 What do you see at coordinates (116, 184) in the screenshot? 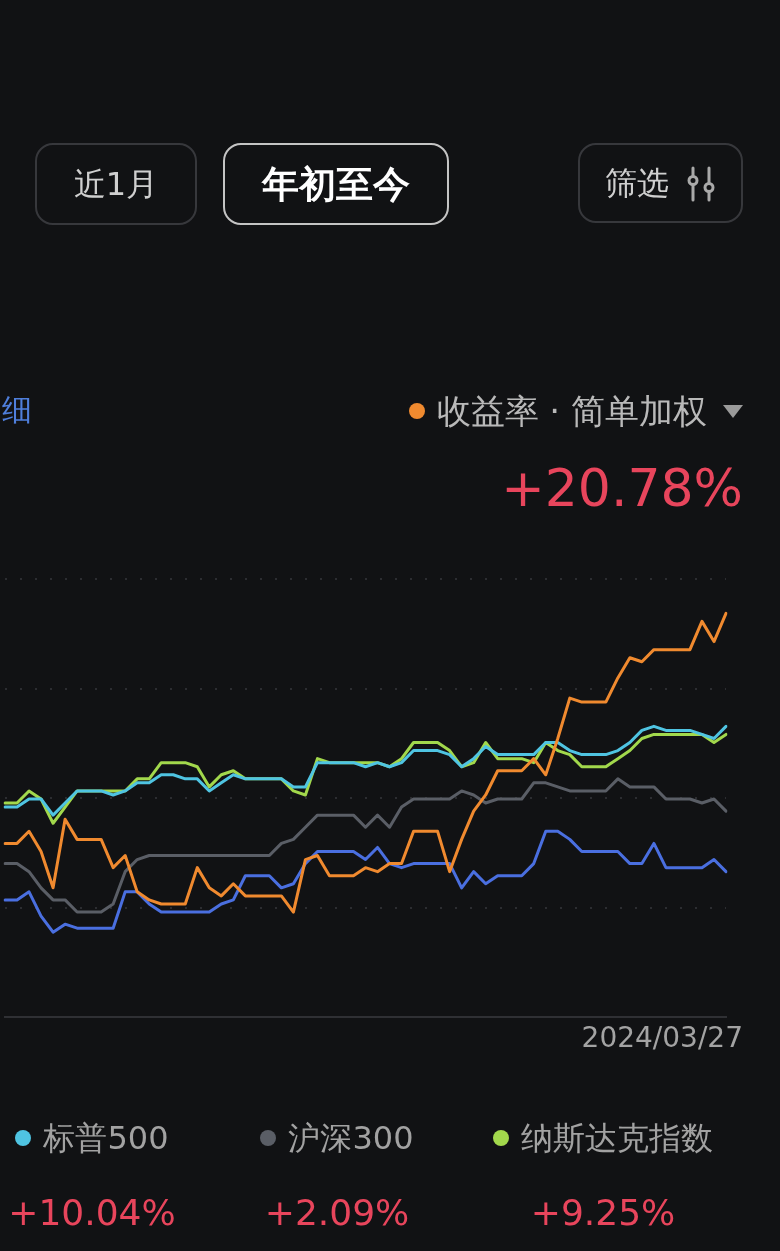
I see `text: 近1月` at bounding box center [116, 184].